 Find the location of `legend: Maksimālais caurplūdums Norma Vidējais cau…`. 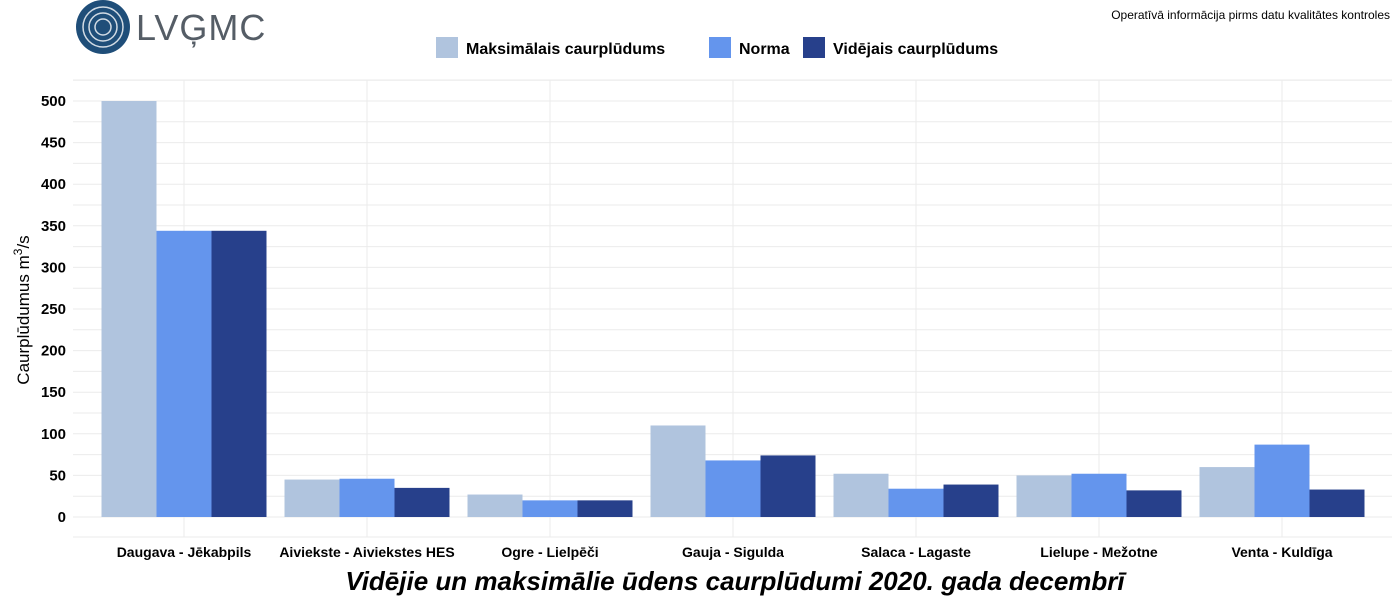

legend: Maksimālais caurplūdums Norma Vidējais cau… is located at coordinates (717, 47).